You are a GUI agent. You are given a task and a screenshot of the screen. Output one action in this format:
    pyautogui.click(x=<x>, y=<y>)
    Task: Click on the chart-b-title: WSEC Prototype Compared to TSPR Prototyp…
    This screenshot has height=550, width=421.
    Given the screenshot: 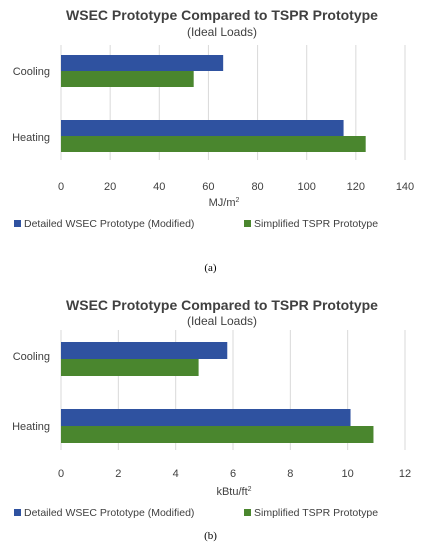 What is the action you would take?
    pyautogui.click(x=222, y=305)
    